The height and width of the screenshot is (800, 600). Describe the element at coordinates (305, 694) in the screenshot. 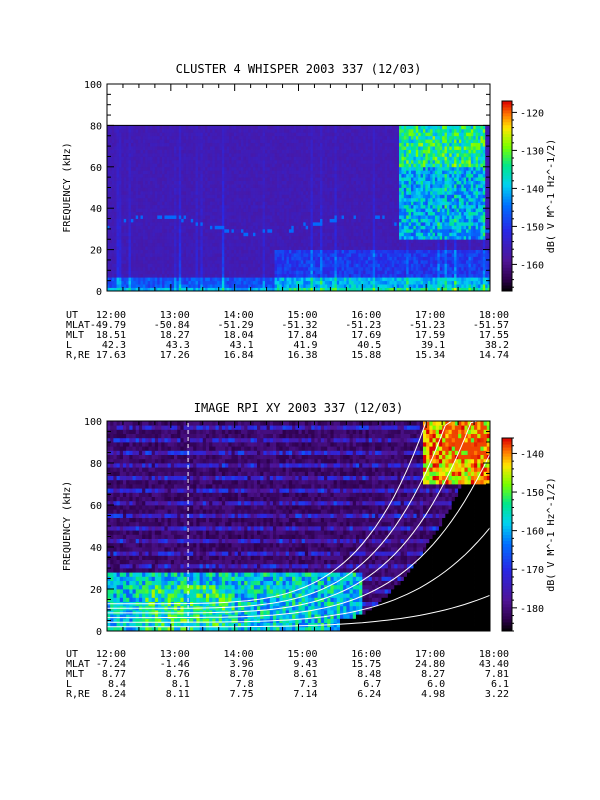

I see `ephemeris-value: 7.14` at that location.